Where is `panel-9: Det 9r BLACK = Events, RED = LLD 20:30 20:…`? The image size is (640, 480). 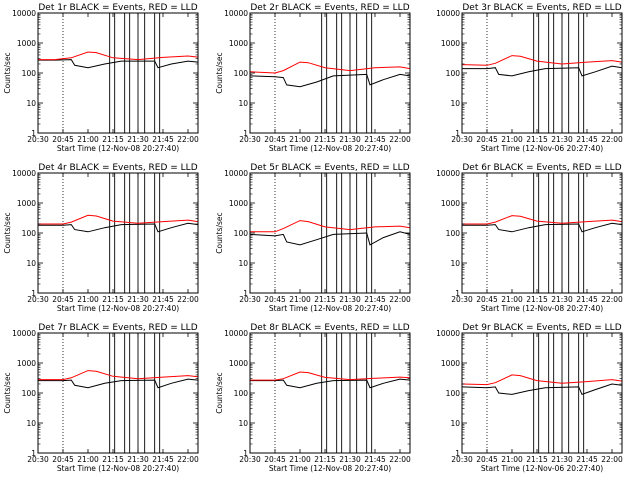
panel-9: Det 9r BLACK = Events, RED = LLD 20:30 20:… is located at coordinates (529, 398).